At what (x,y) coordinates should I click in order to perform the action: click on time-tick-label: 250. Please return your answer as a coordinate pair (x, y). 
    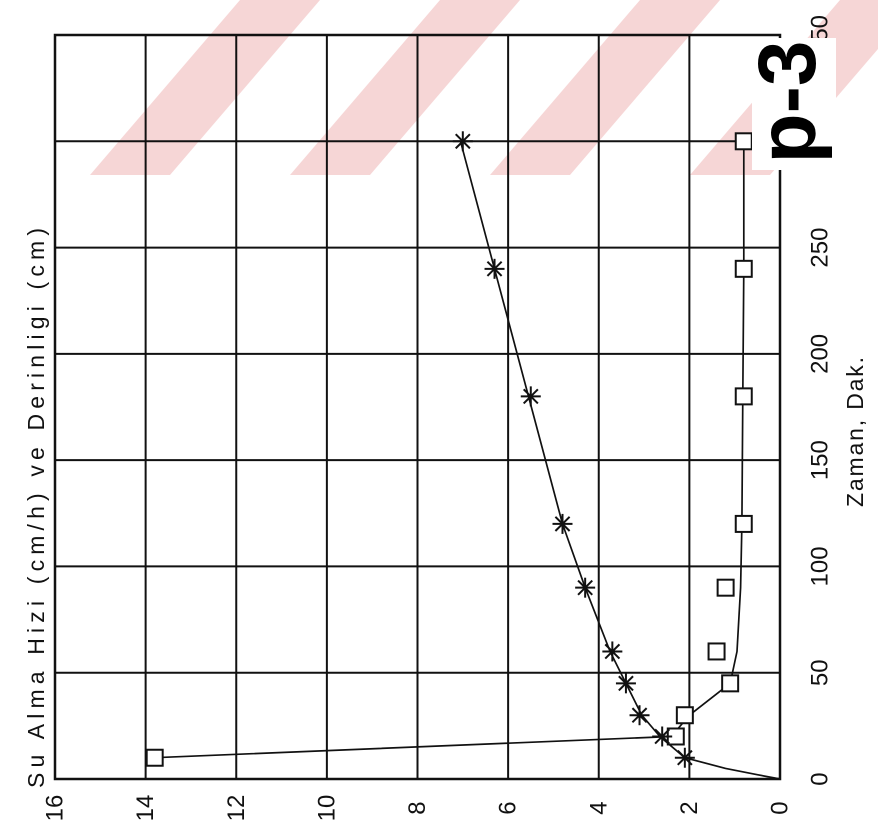
    Looking at the image, I should click on (820, 248).